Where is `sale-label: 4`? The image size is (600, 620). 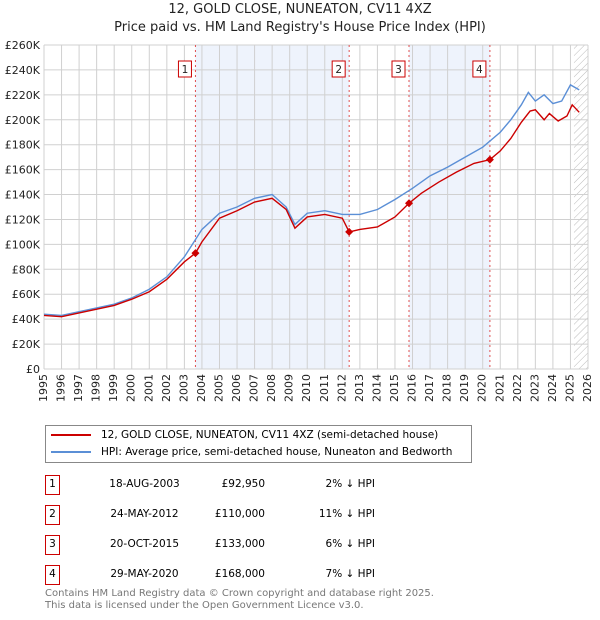
sale-label: 4 is located at coordinates (479, 70).